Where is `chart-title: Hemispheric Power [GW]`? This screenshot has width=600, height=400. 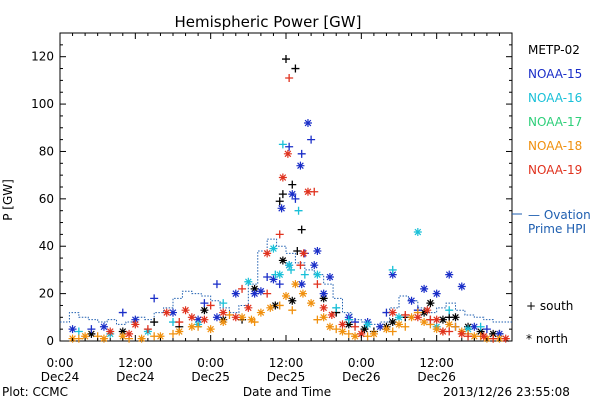 chart-title: Hemispheric Power [GW] is located at coordinates (268, 22).